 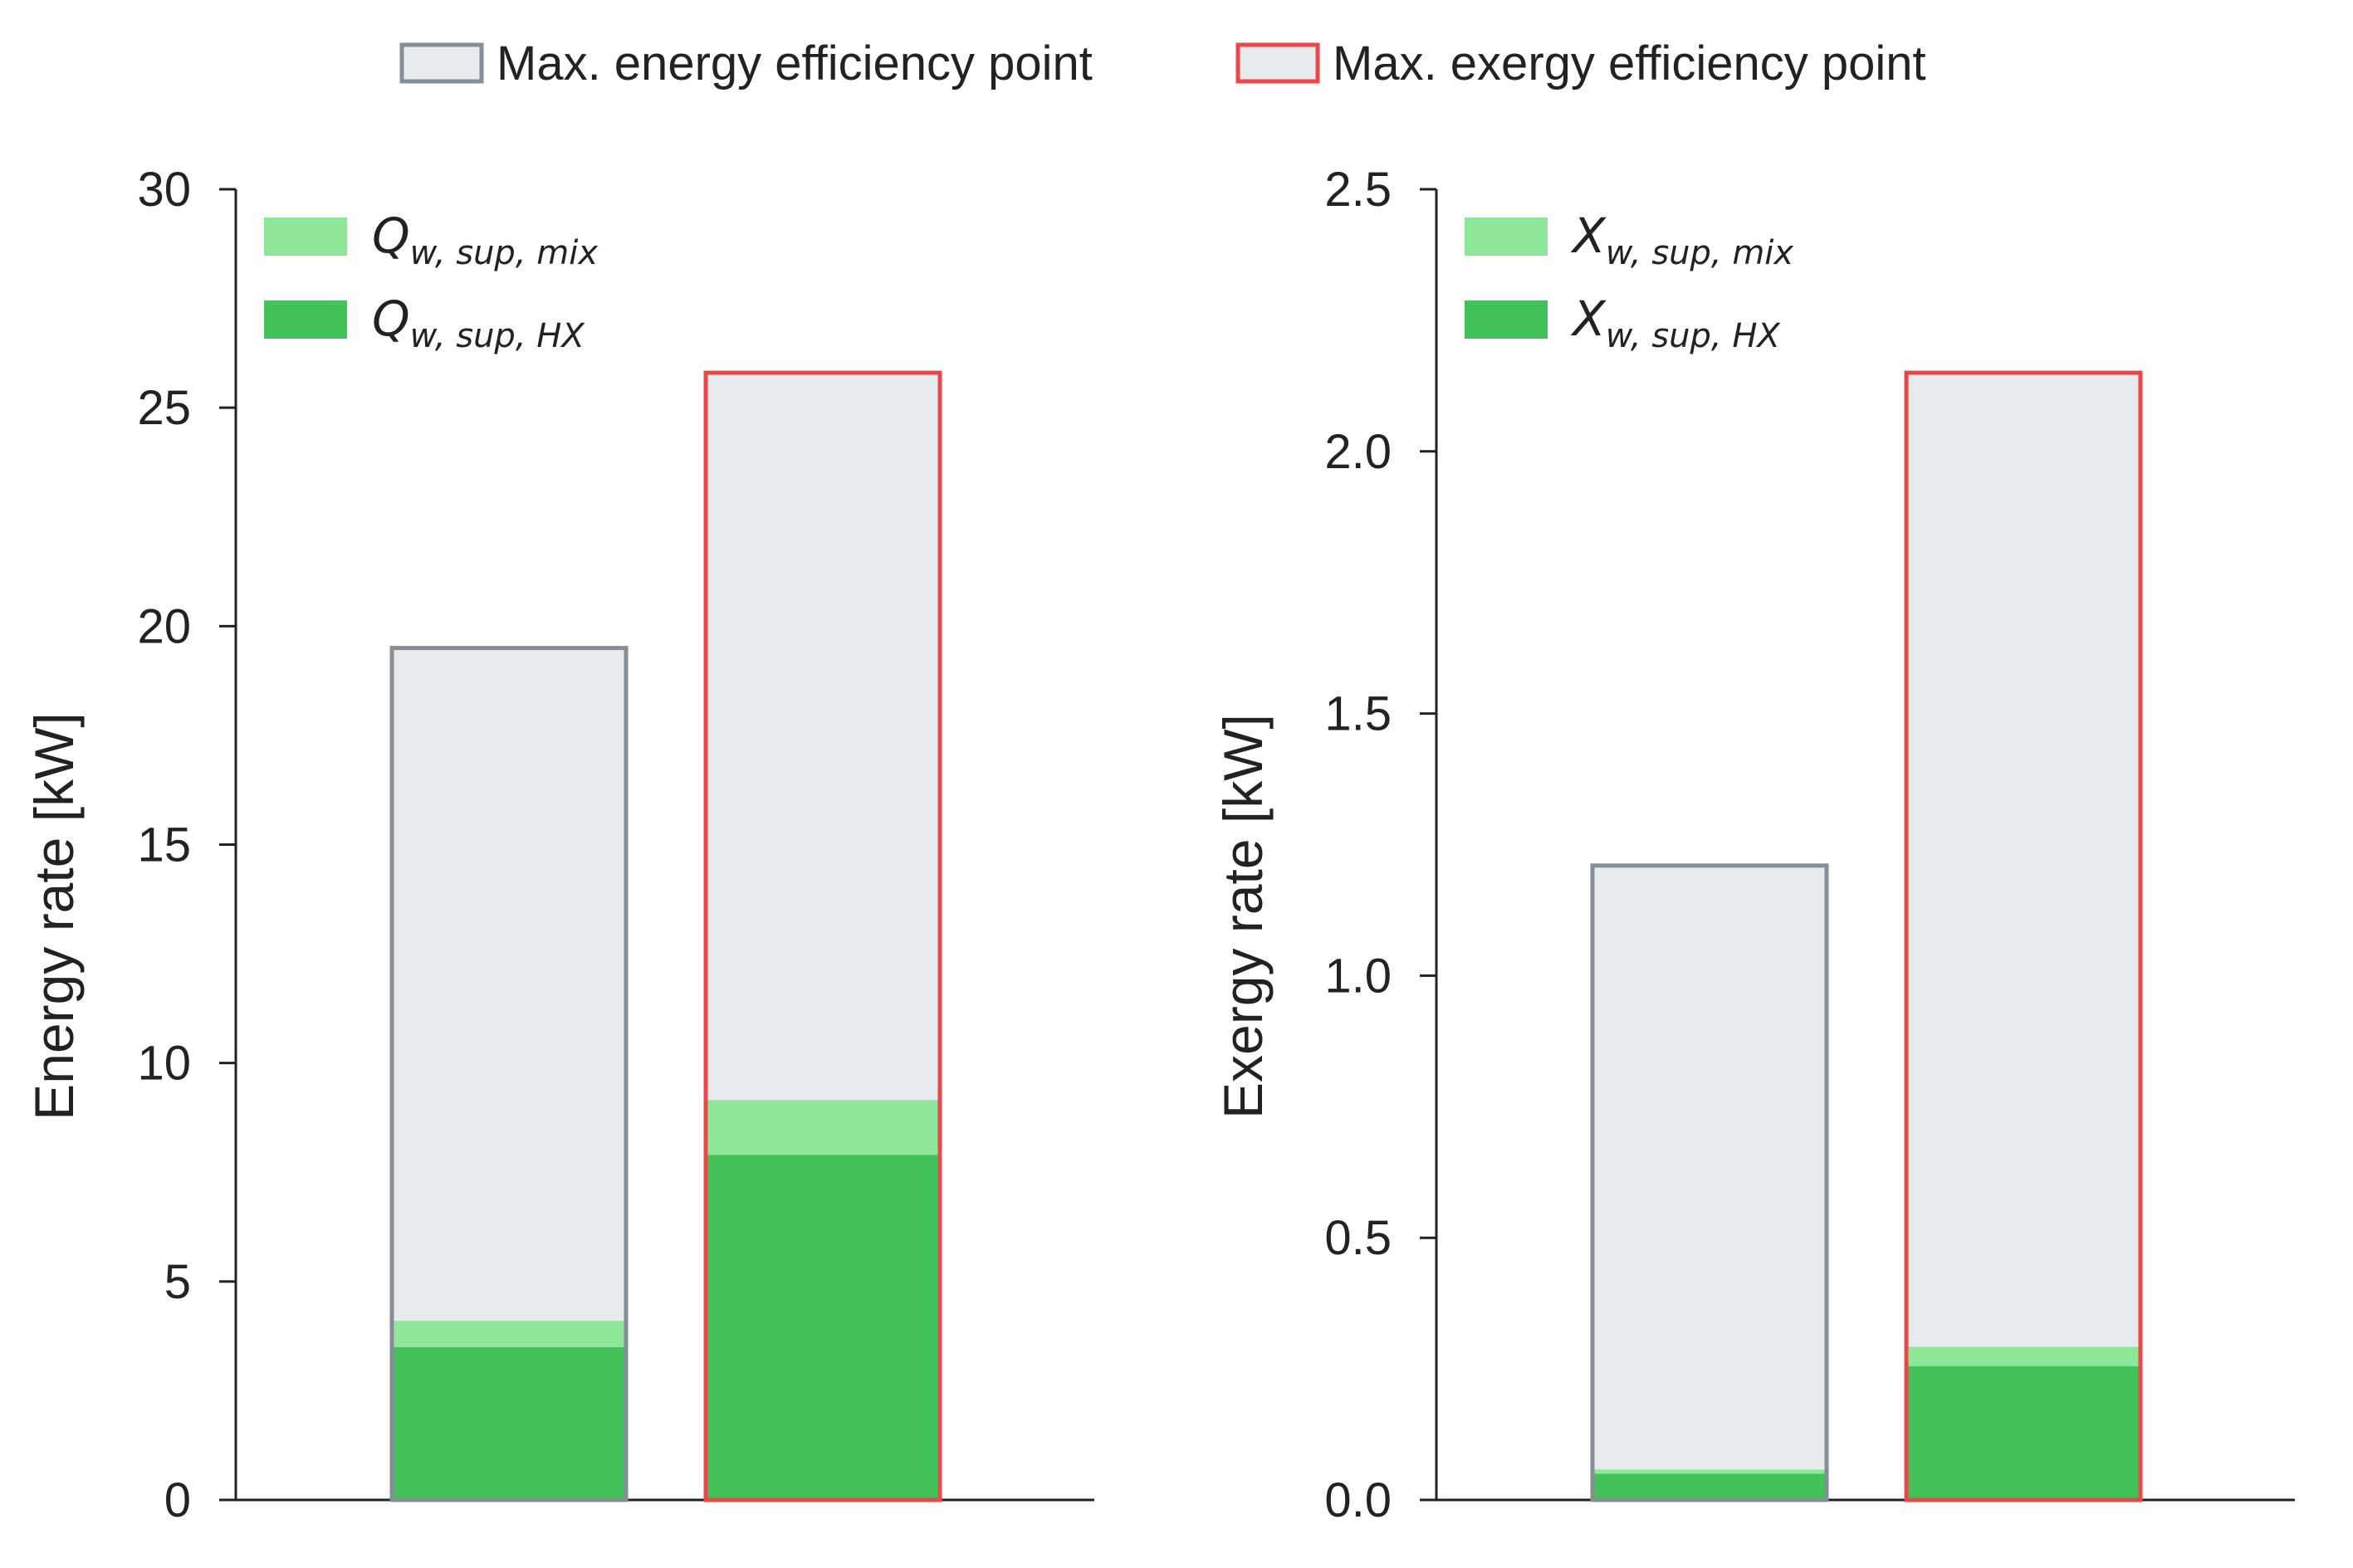 I want to click on y-tick-label: 0.5, so click(x=1358, y=1238).